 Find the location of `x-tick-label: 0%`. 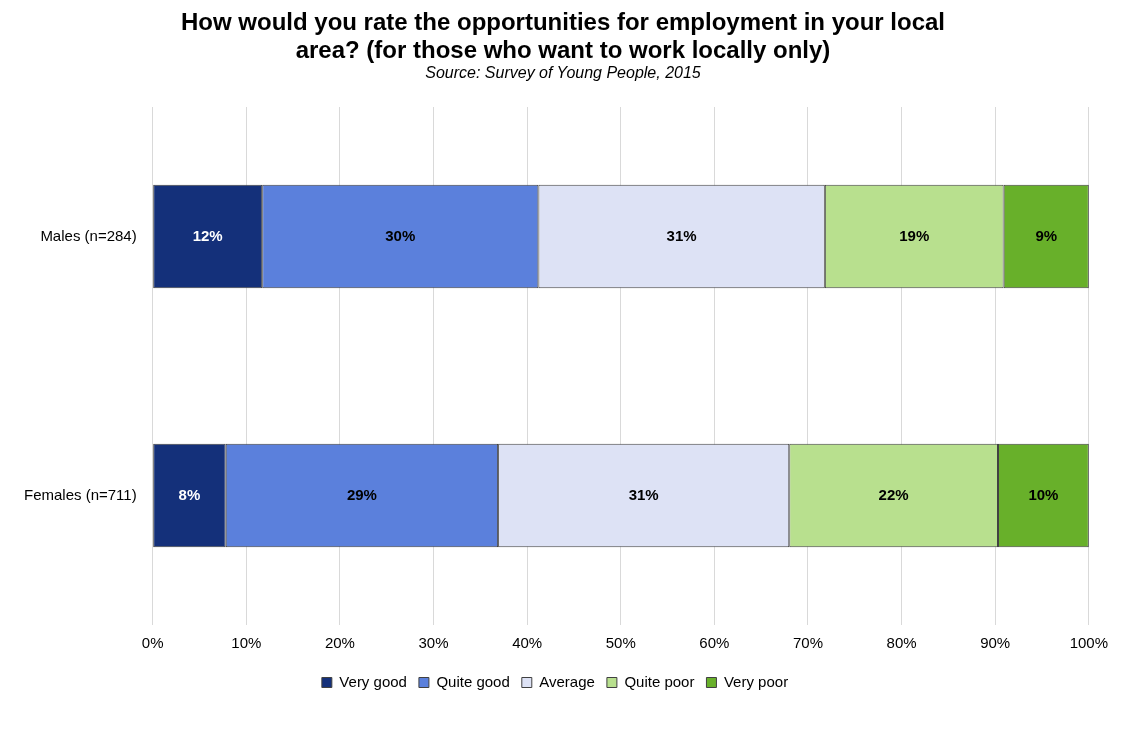

x-tick-label: 0% is located at coordinates (152, 643).